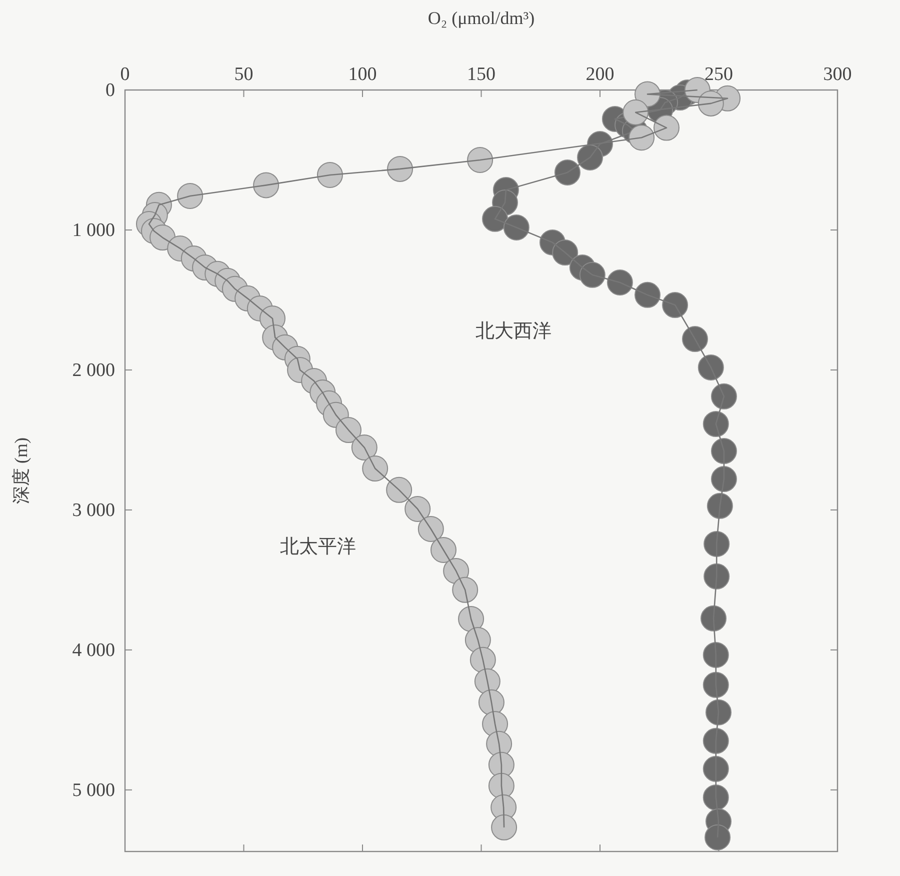 This screenshot has width=900, height=876. What do you see at coordinates (837, 74) in the screenshot?
I see `x-tick-label: 300` at bounding box center [837, 74].